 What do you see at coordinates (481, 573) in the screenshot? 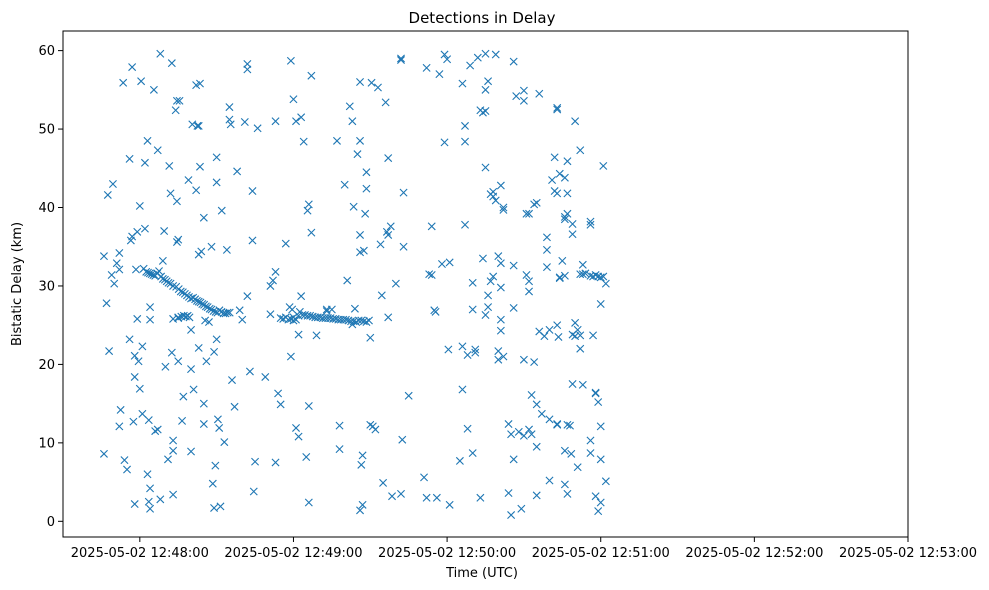
I see `x-axis-title: Time (UTC)` at bounding box center [481, 573].